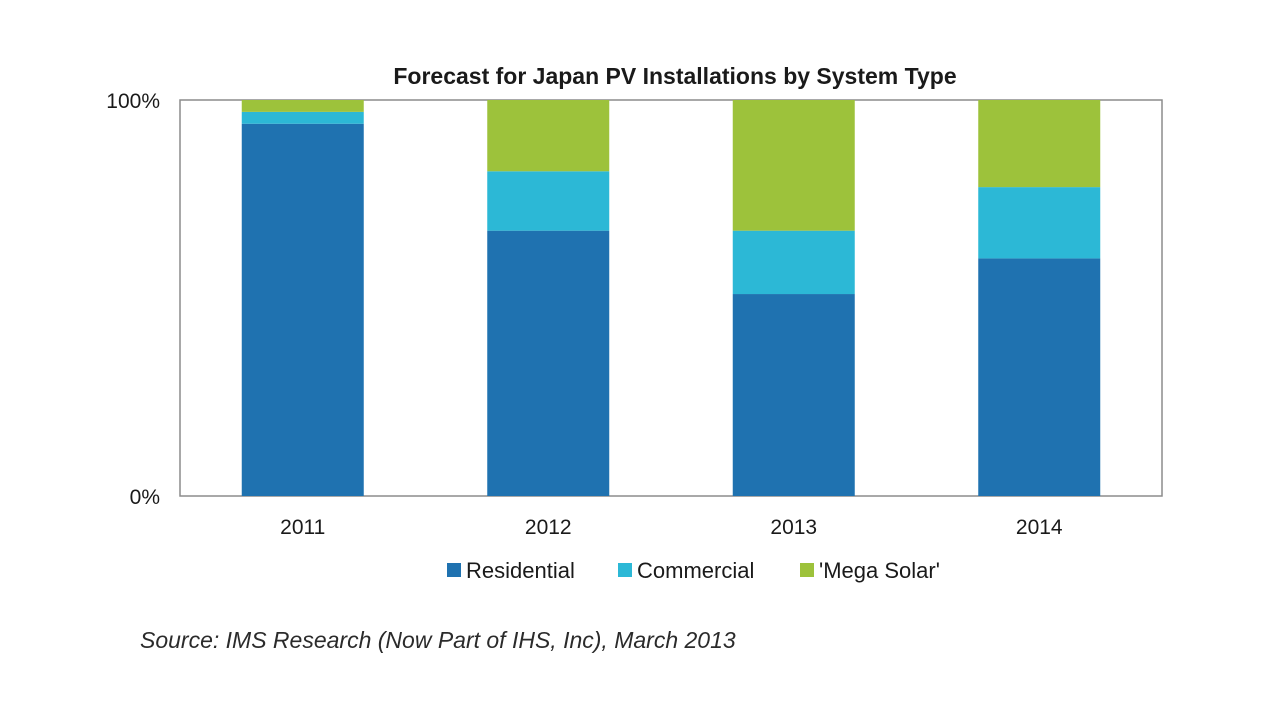 The height and width of the screenshot is (725, 1280). Describe the element at coordinates (1039, 223) in the screenshot. I see `bar-segment-2014-commercial` at that location.